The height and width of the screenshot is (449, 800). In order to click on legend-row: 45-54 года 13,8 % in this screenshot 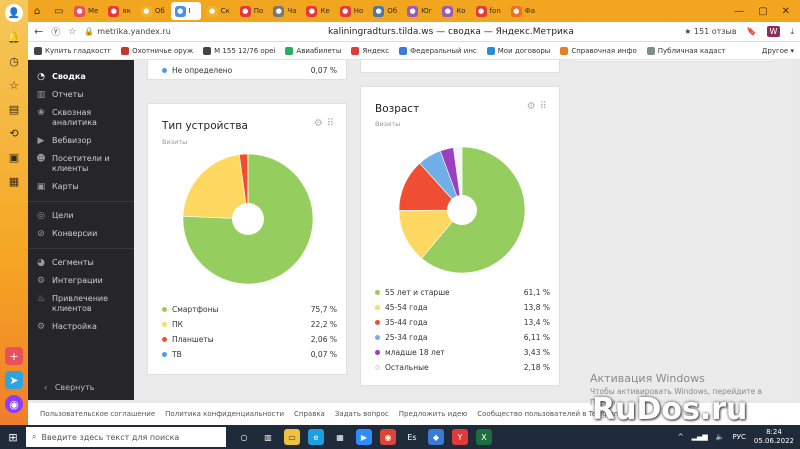, I will do `click(462, 307)`.